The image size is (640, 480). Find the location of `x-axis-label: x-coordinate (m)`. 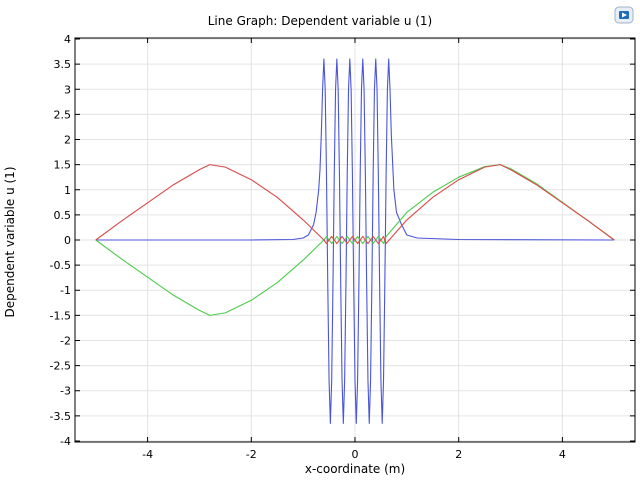

x-axis-label: x-coordinate (m) is located at coordinates (355, 469).